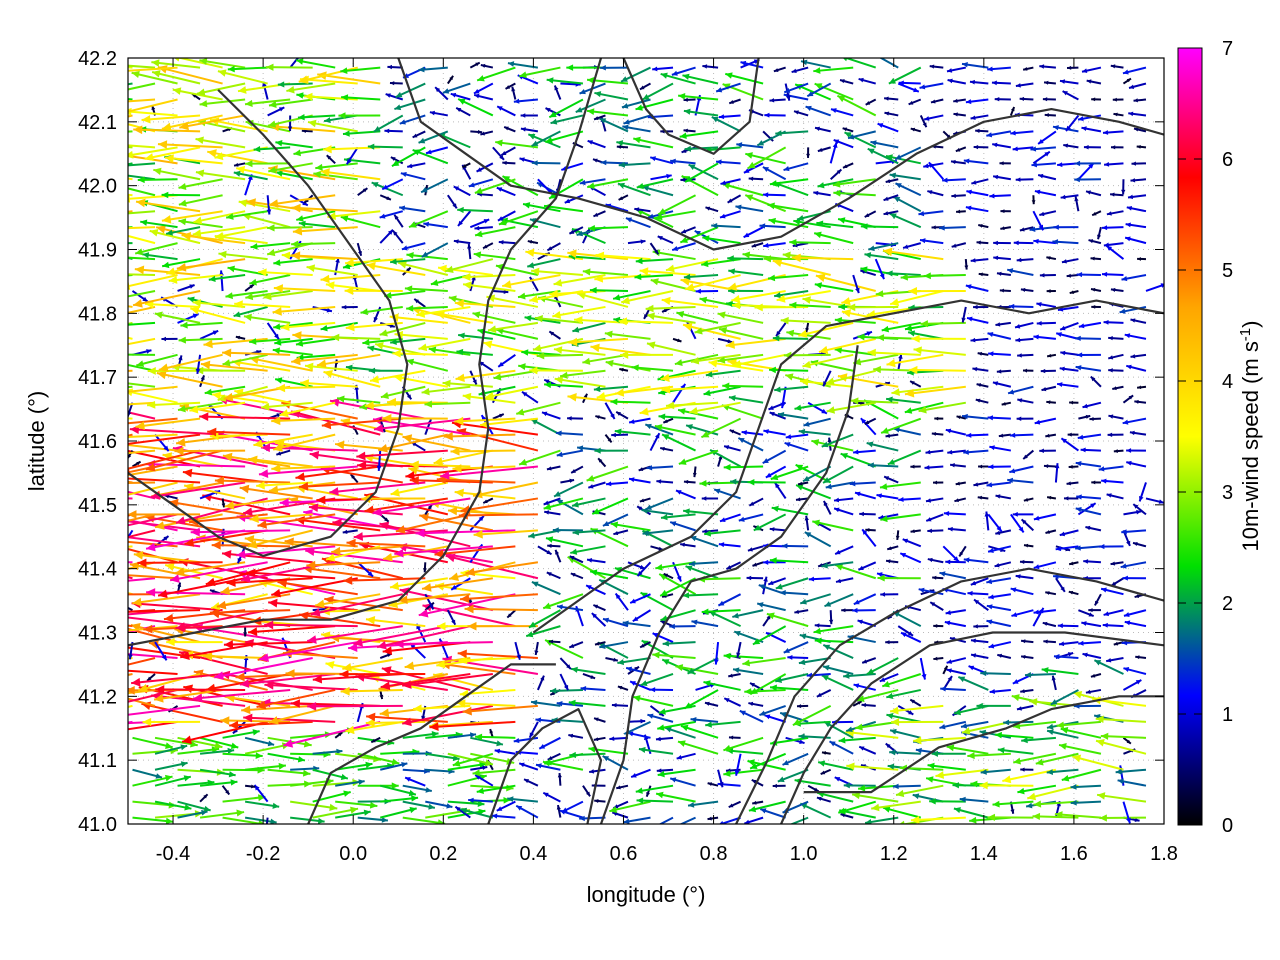 This screenshot has width=1280, height=960. I want to click on colorbar-tick-label: 2, so click(1227, 604).